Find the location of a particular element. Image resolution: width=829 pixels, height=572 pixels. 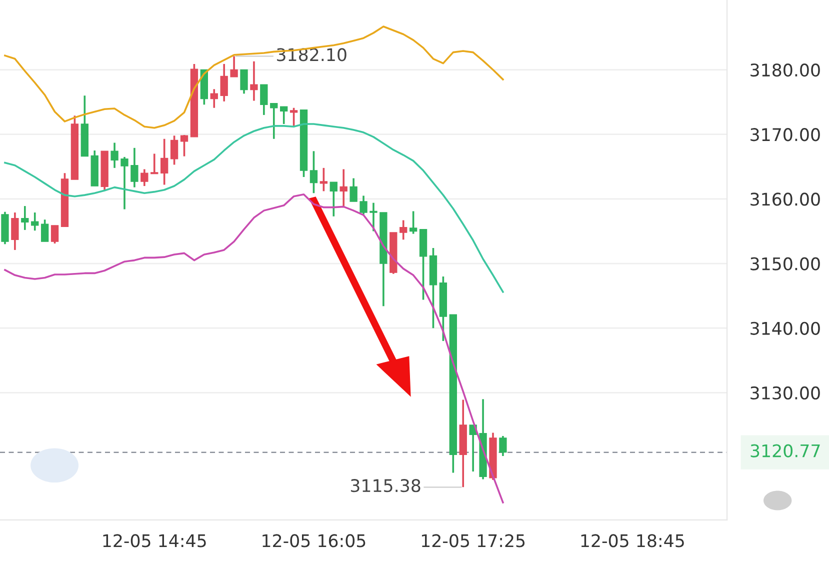

x-tick-label: 12-05 16:05 is located at coordinates (314, 541).